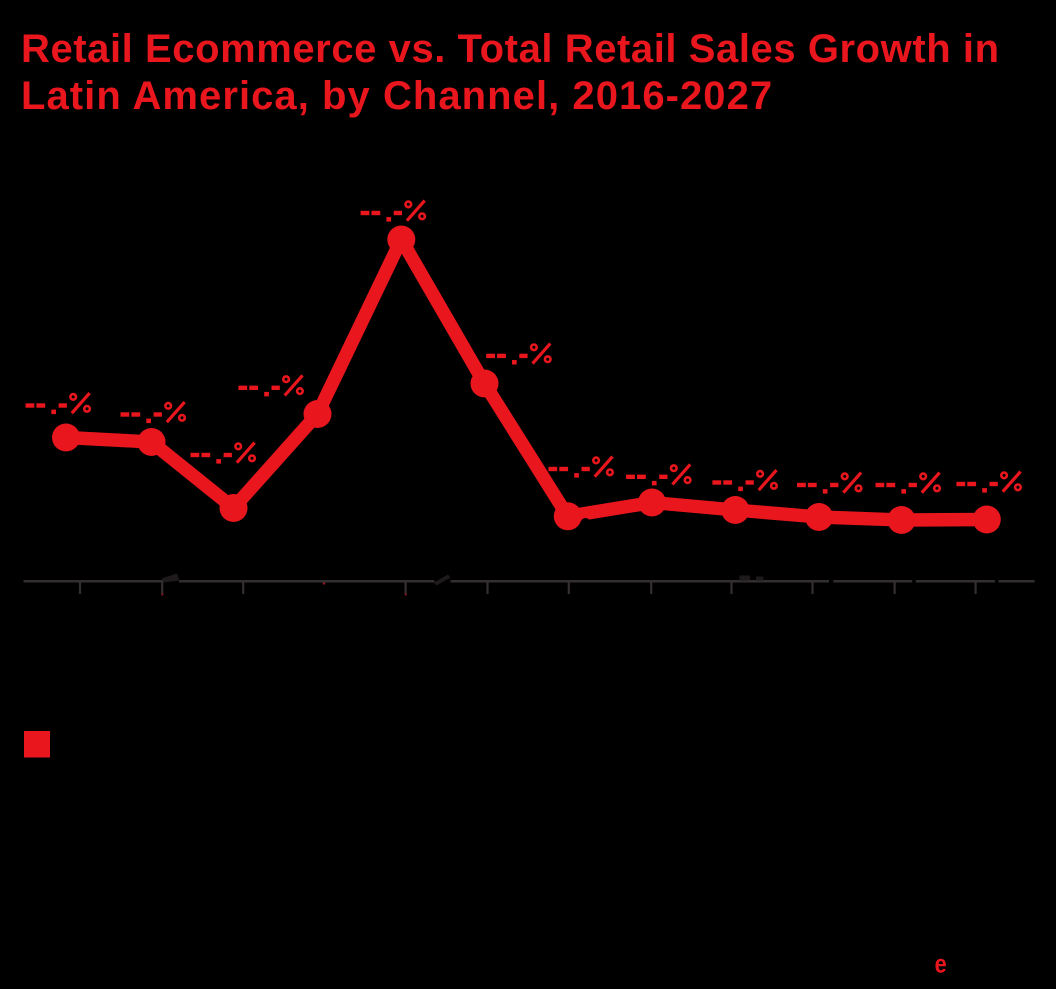 This screenshot has width=1056, height=989. What do you see at coordinates (941, 965) in the screenshot?
I see `svg-text: e` at bounding box center [941, 965].